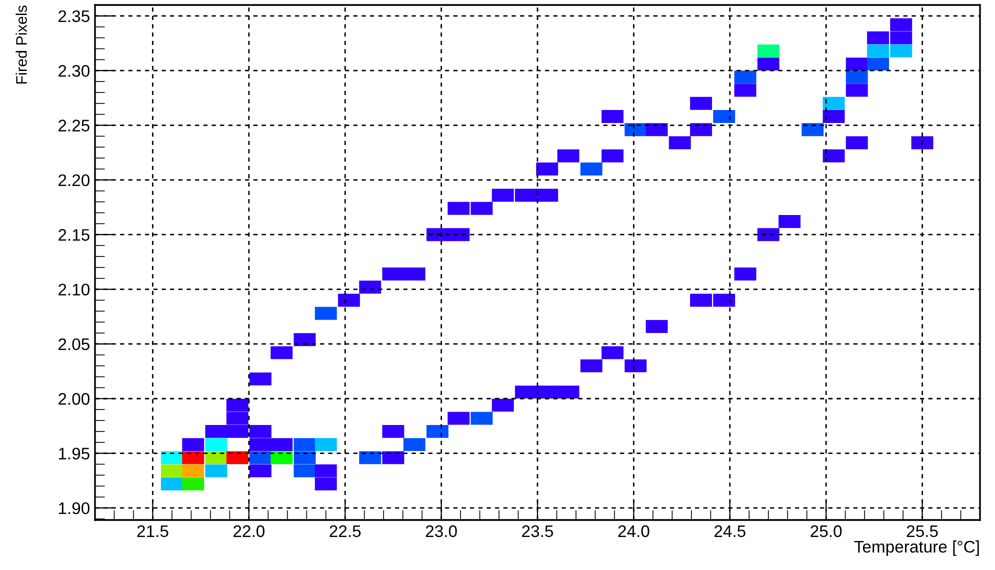  What do you see at coordinates (74, 399) in the screenshot?
I see `y-tick-label: 2.00` at bounding box center [74, 399].